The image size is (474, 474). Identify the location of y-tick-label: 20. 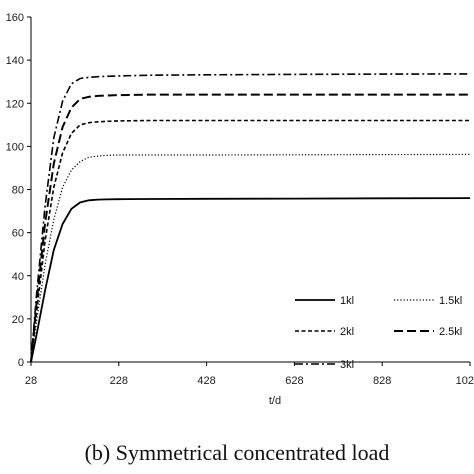
(18, 320).